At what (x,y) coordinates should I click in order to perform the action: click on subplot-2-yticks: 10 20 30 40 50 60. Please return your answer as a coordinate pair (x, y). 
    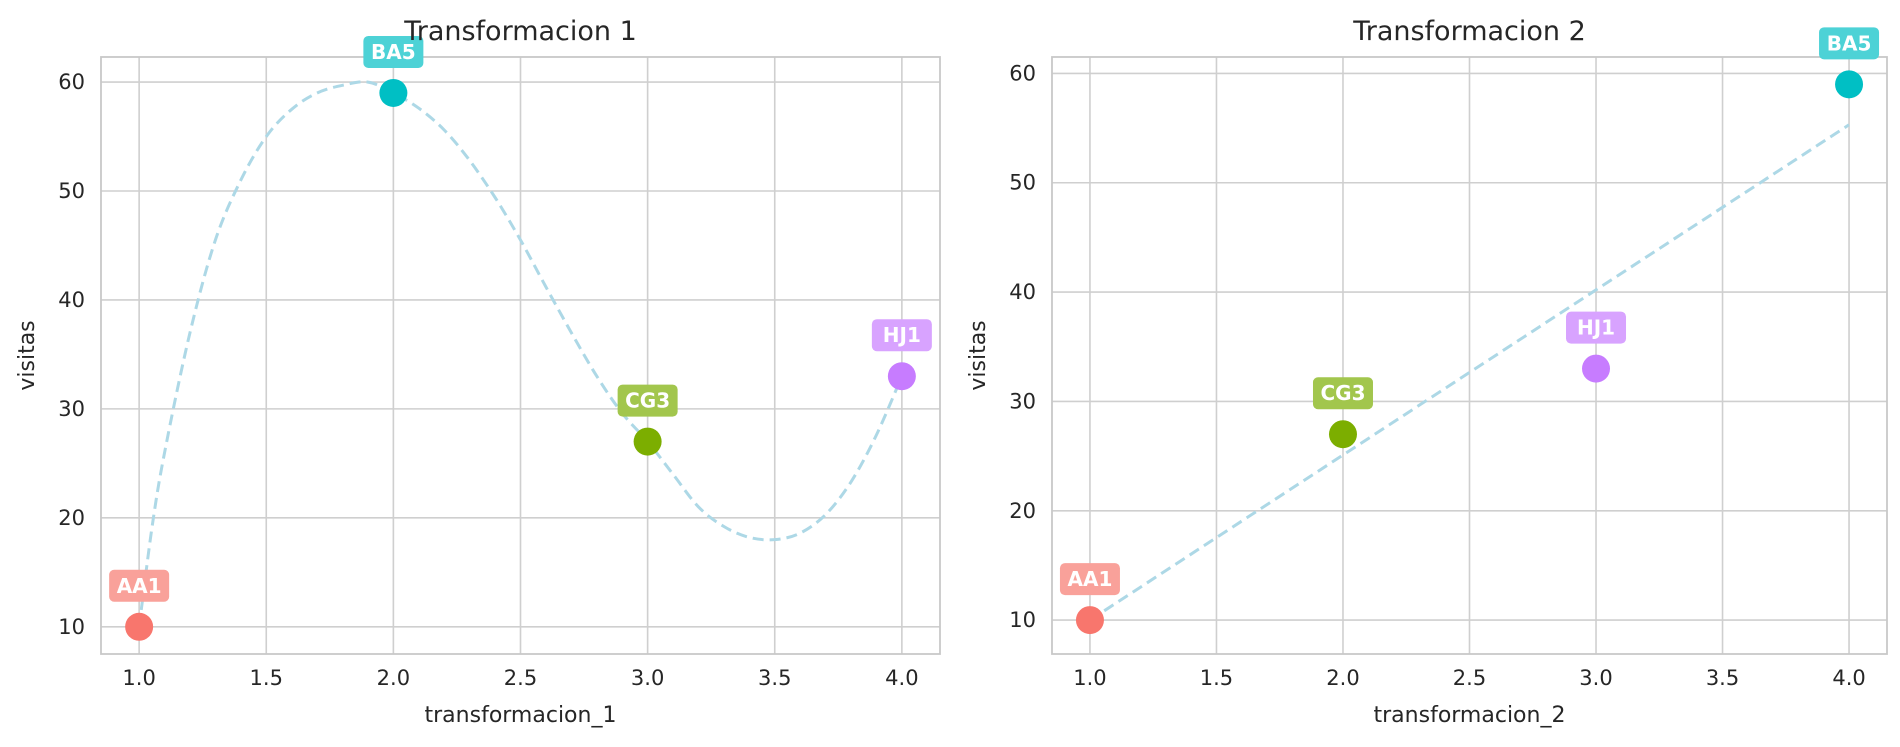
    Looking at the image, I should click on (1022, 346).